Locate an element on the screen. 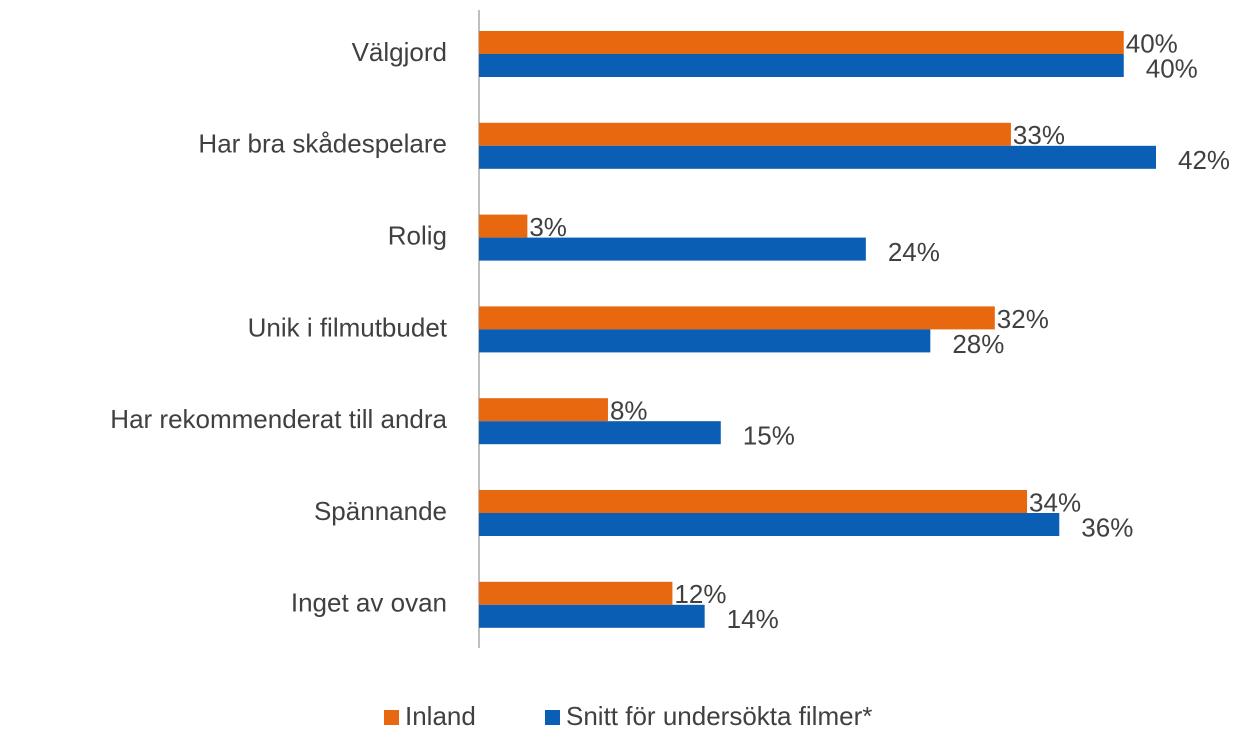  data-label: 15% is located at coordinates (769, 436).